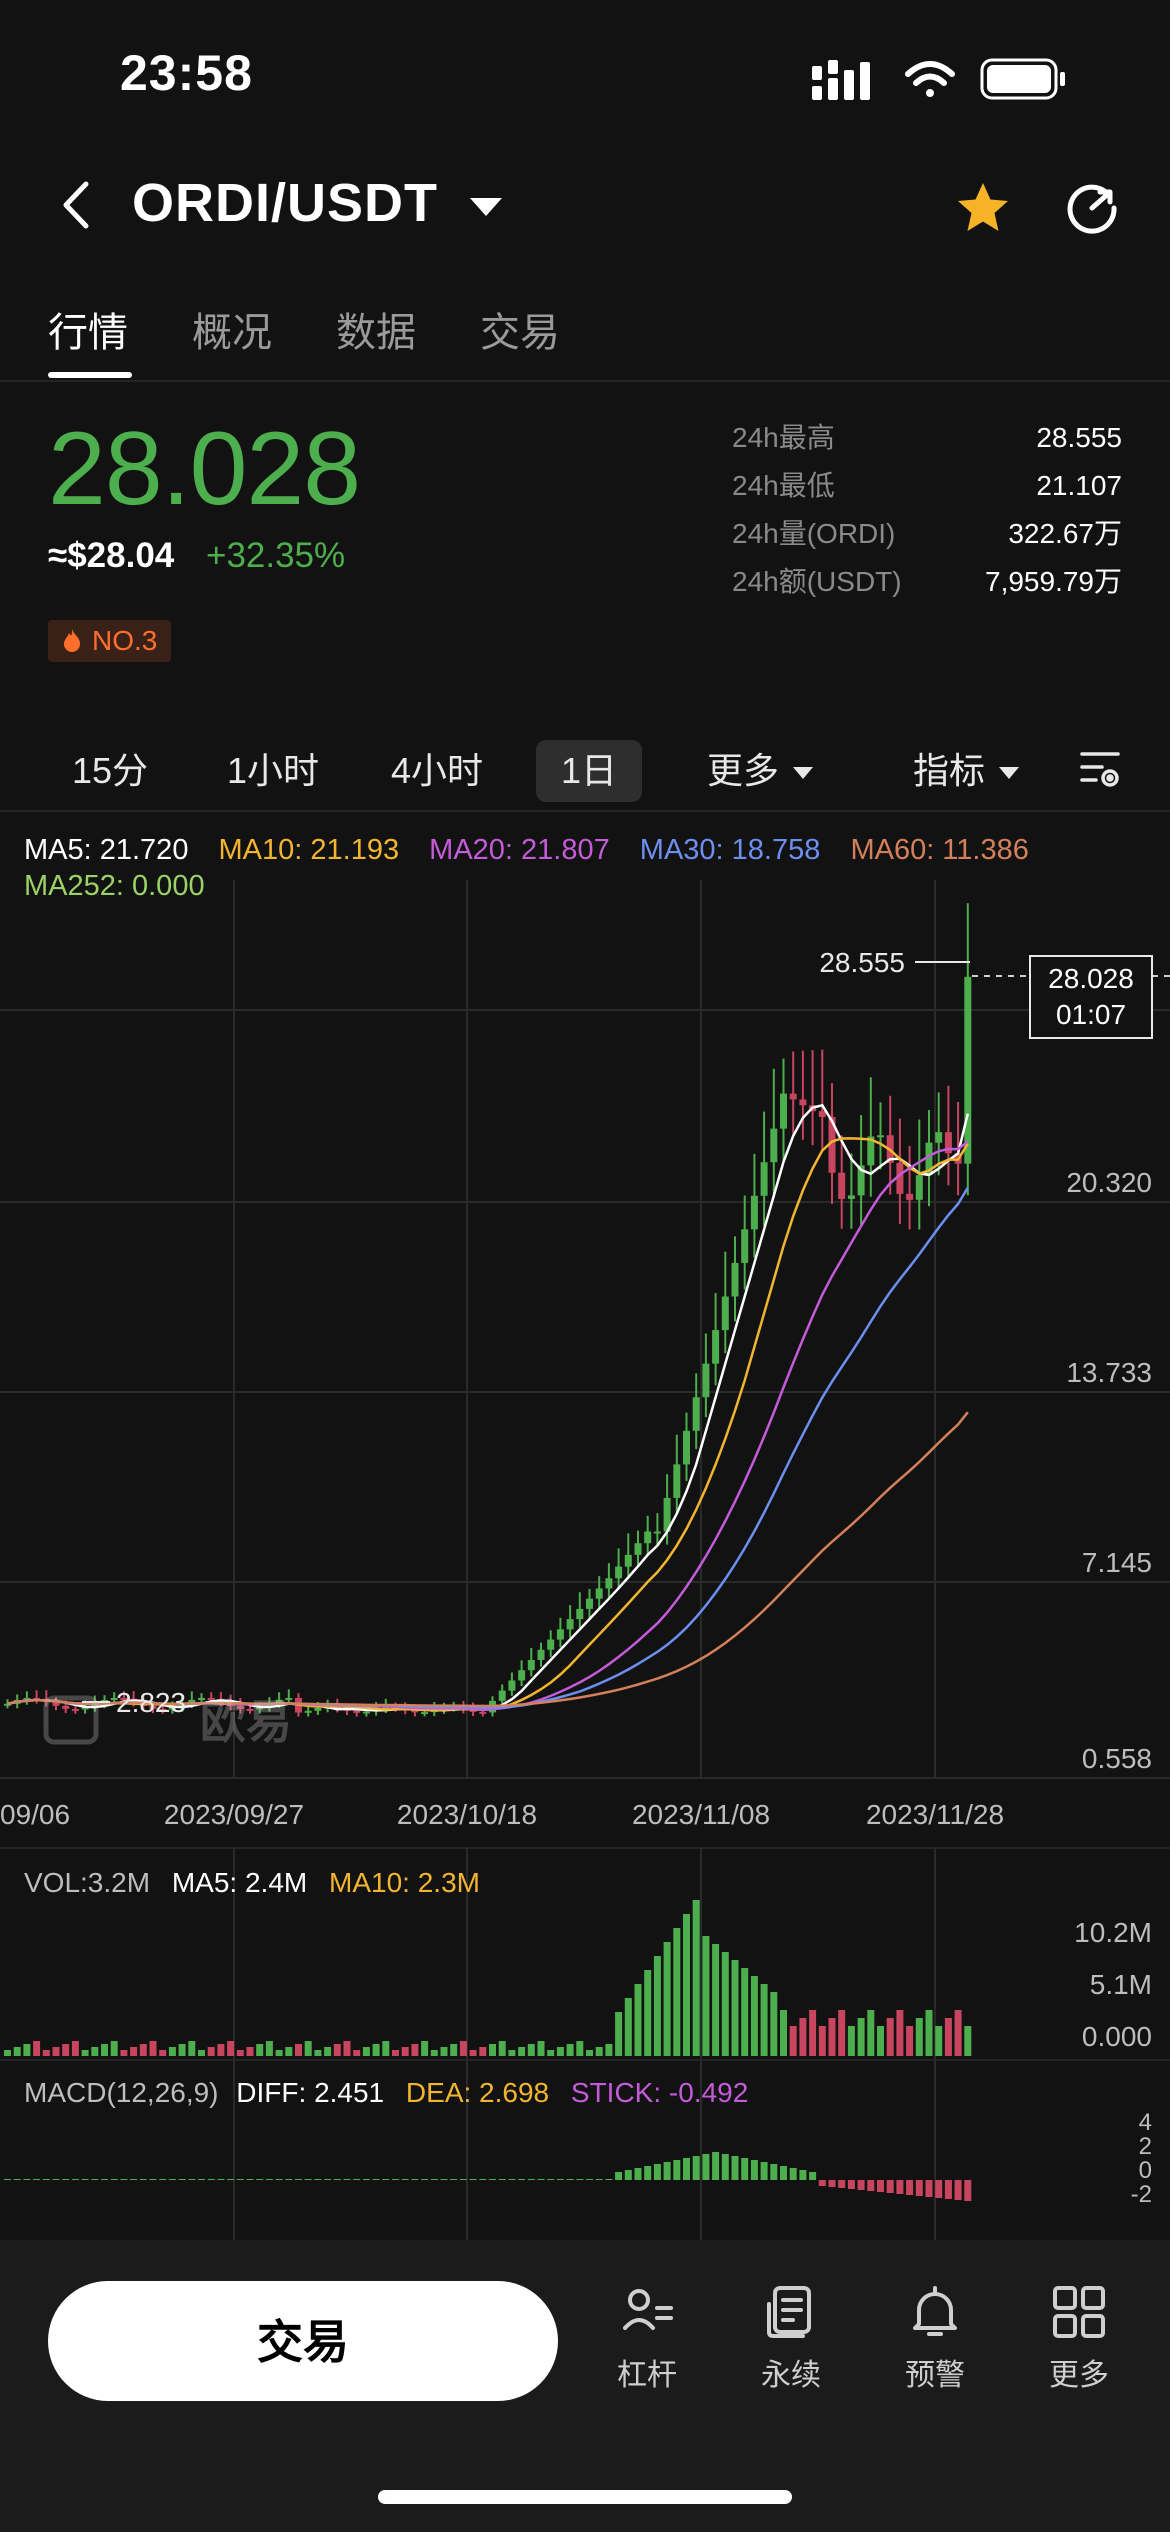 Image resolution: width=1170 pixels, height=2532 pixels. I want to click on interval-bar: 15分 1小时 4小时 1日 更多 指标, so click(585, 771).